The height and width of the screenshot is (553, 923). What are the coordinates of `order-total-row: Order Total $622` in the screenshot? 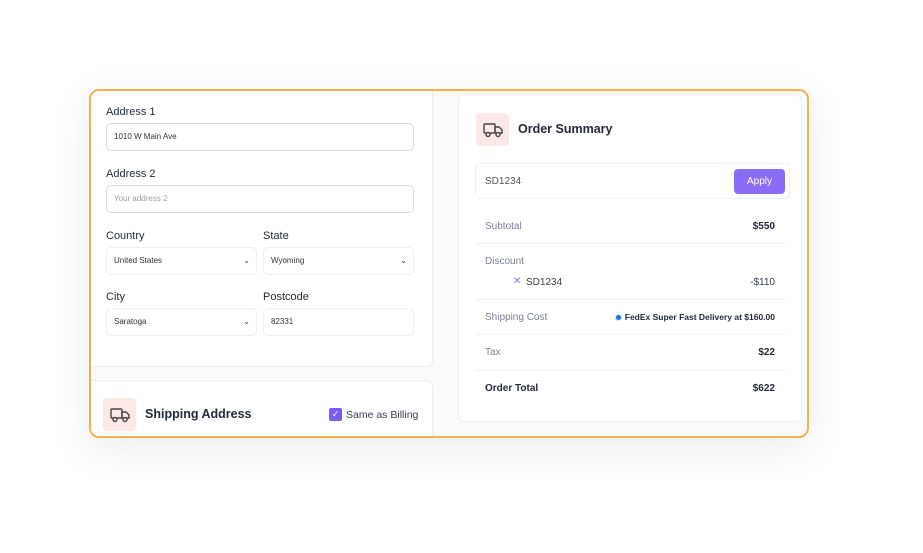 It's located at (630, 389).